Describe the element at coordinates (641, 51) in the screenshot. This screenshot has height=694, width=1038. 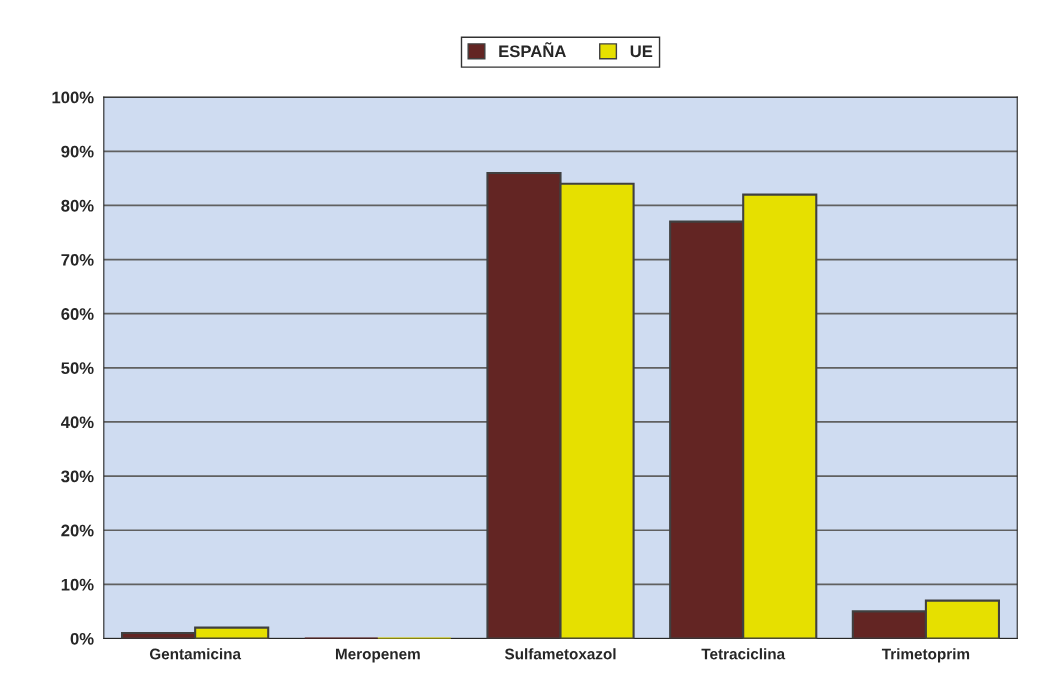
I see `legend-label: UE` at that location.